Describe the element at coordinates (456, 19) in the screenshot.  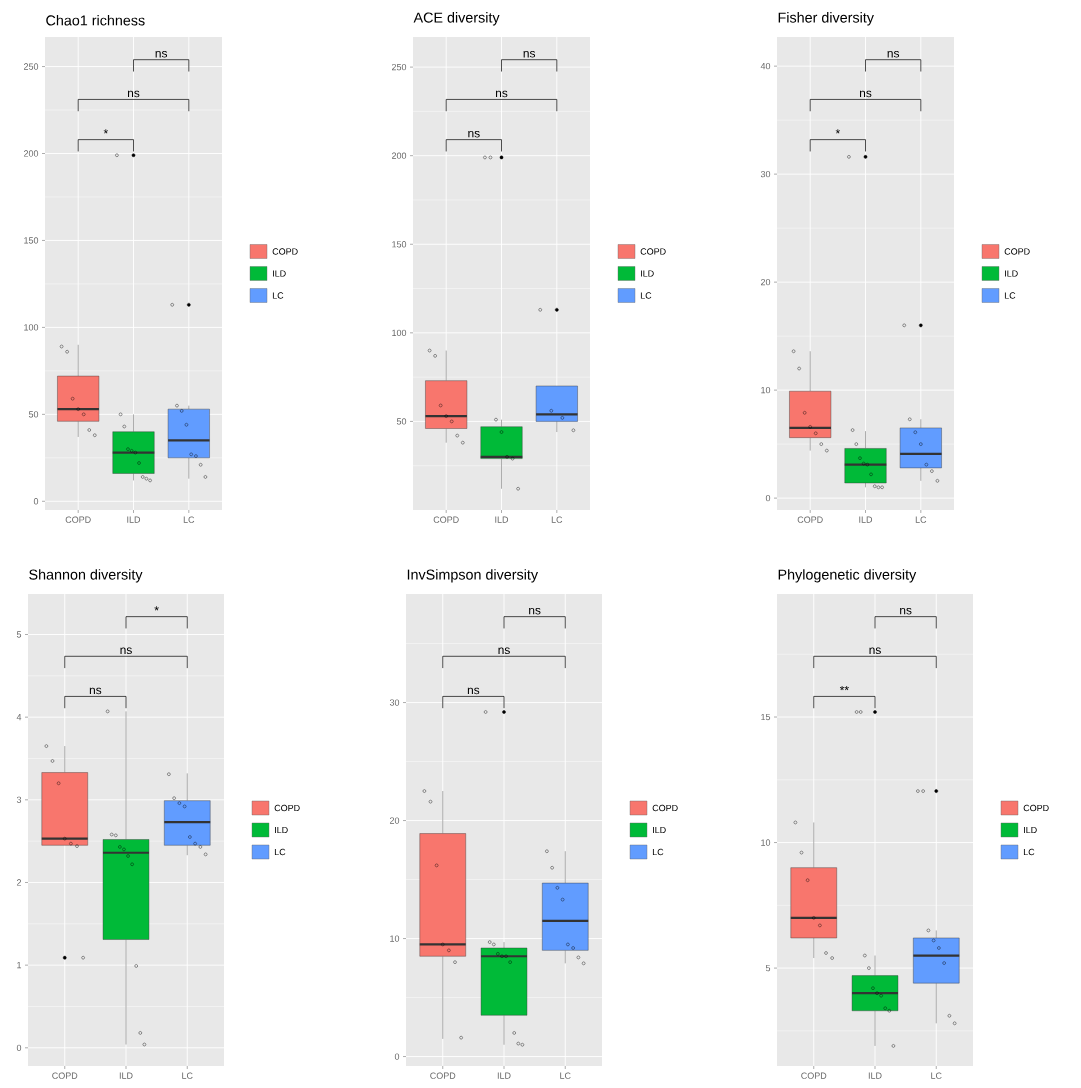
I see `chart-title: ACE diversity` at that location.